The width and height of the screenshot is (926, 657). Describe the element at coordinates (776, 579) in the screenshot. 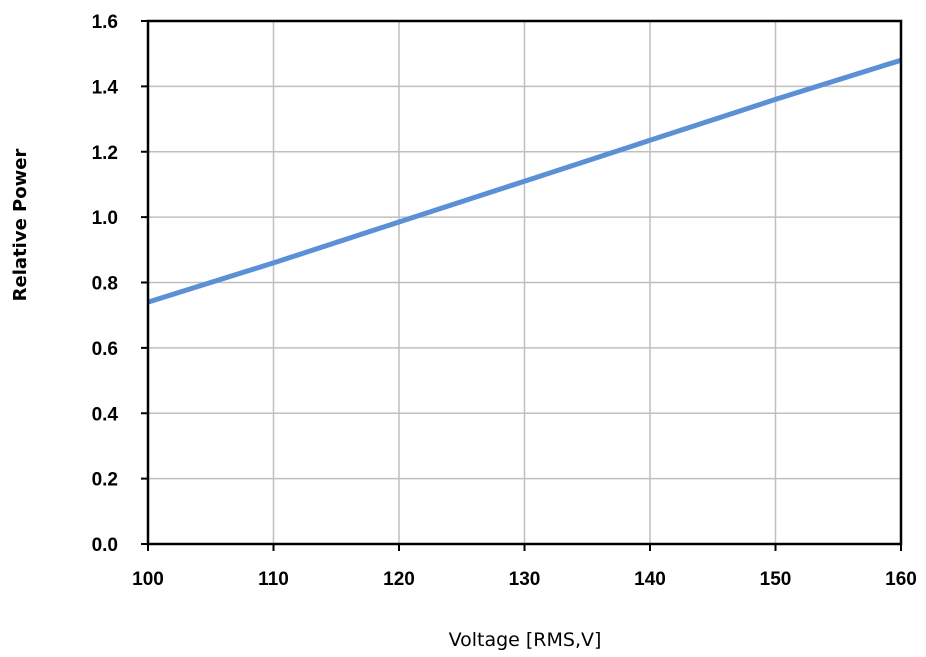

I see `x-tick-label: 150` at that location.